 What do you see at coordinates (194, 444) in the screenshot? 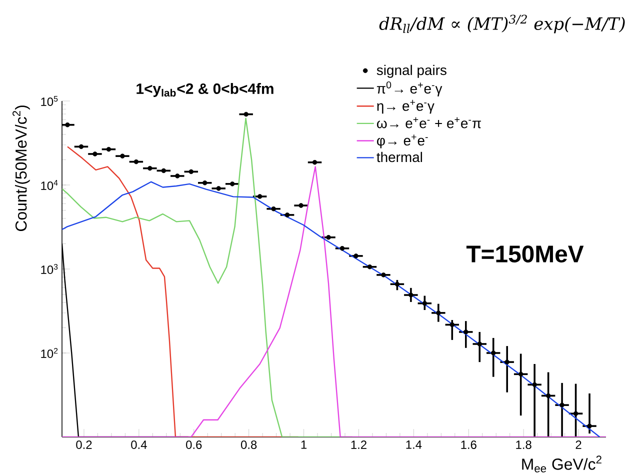
I see `x-tick-label: 0.6` at bounding box center [194, 444].